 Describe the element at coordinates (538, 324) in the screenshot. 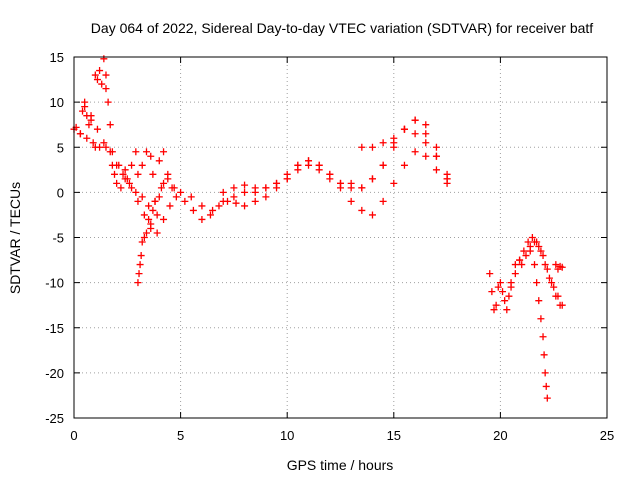

I see `series-late-drop` at that location.